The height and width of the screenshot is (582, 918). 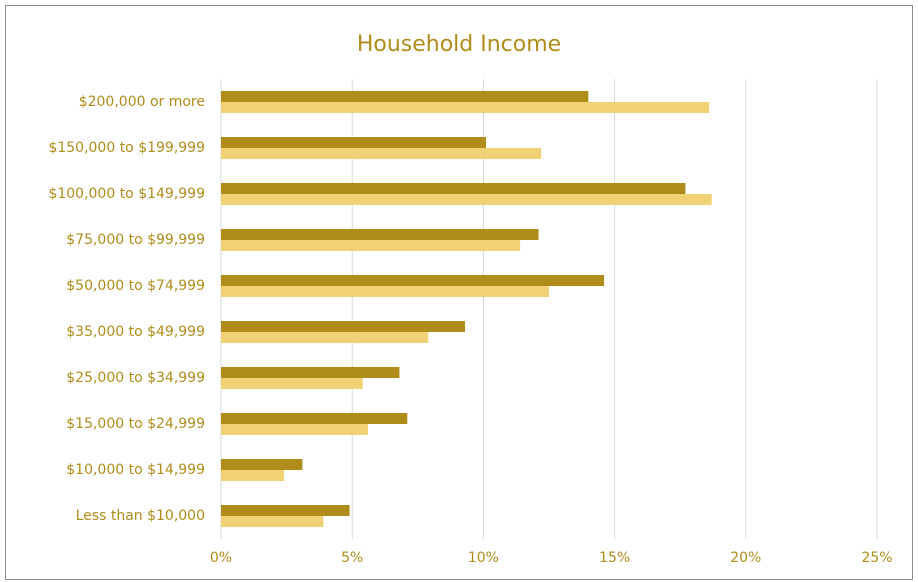 What do you see at coordinates (876, 558) in the screenshot?
I see `x-tick-label: 25%` at bounding box center [876, 558].